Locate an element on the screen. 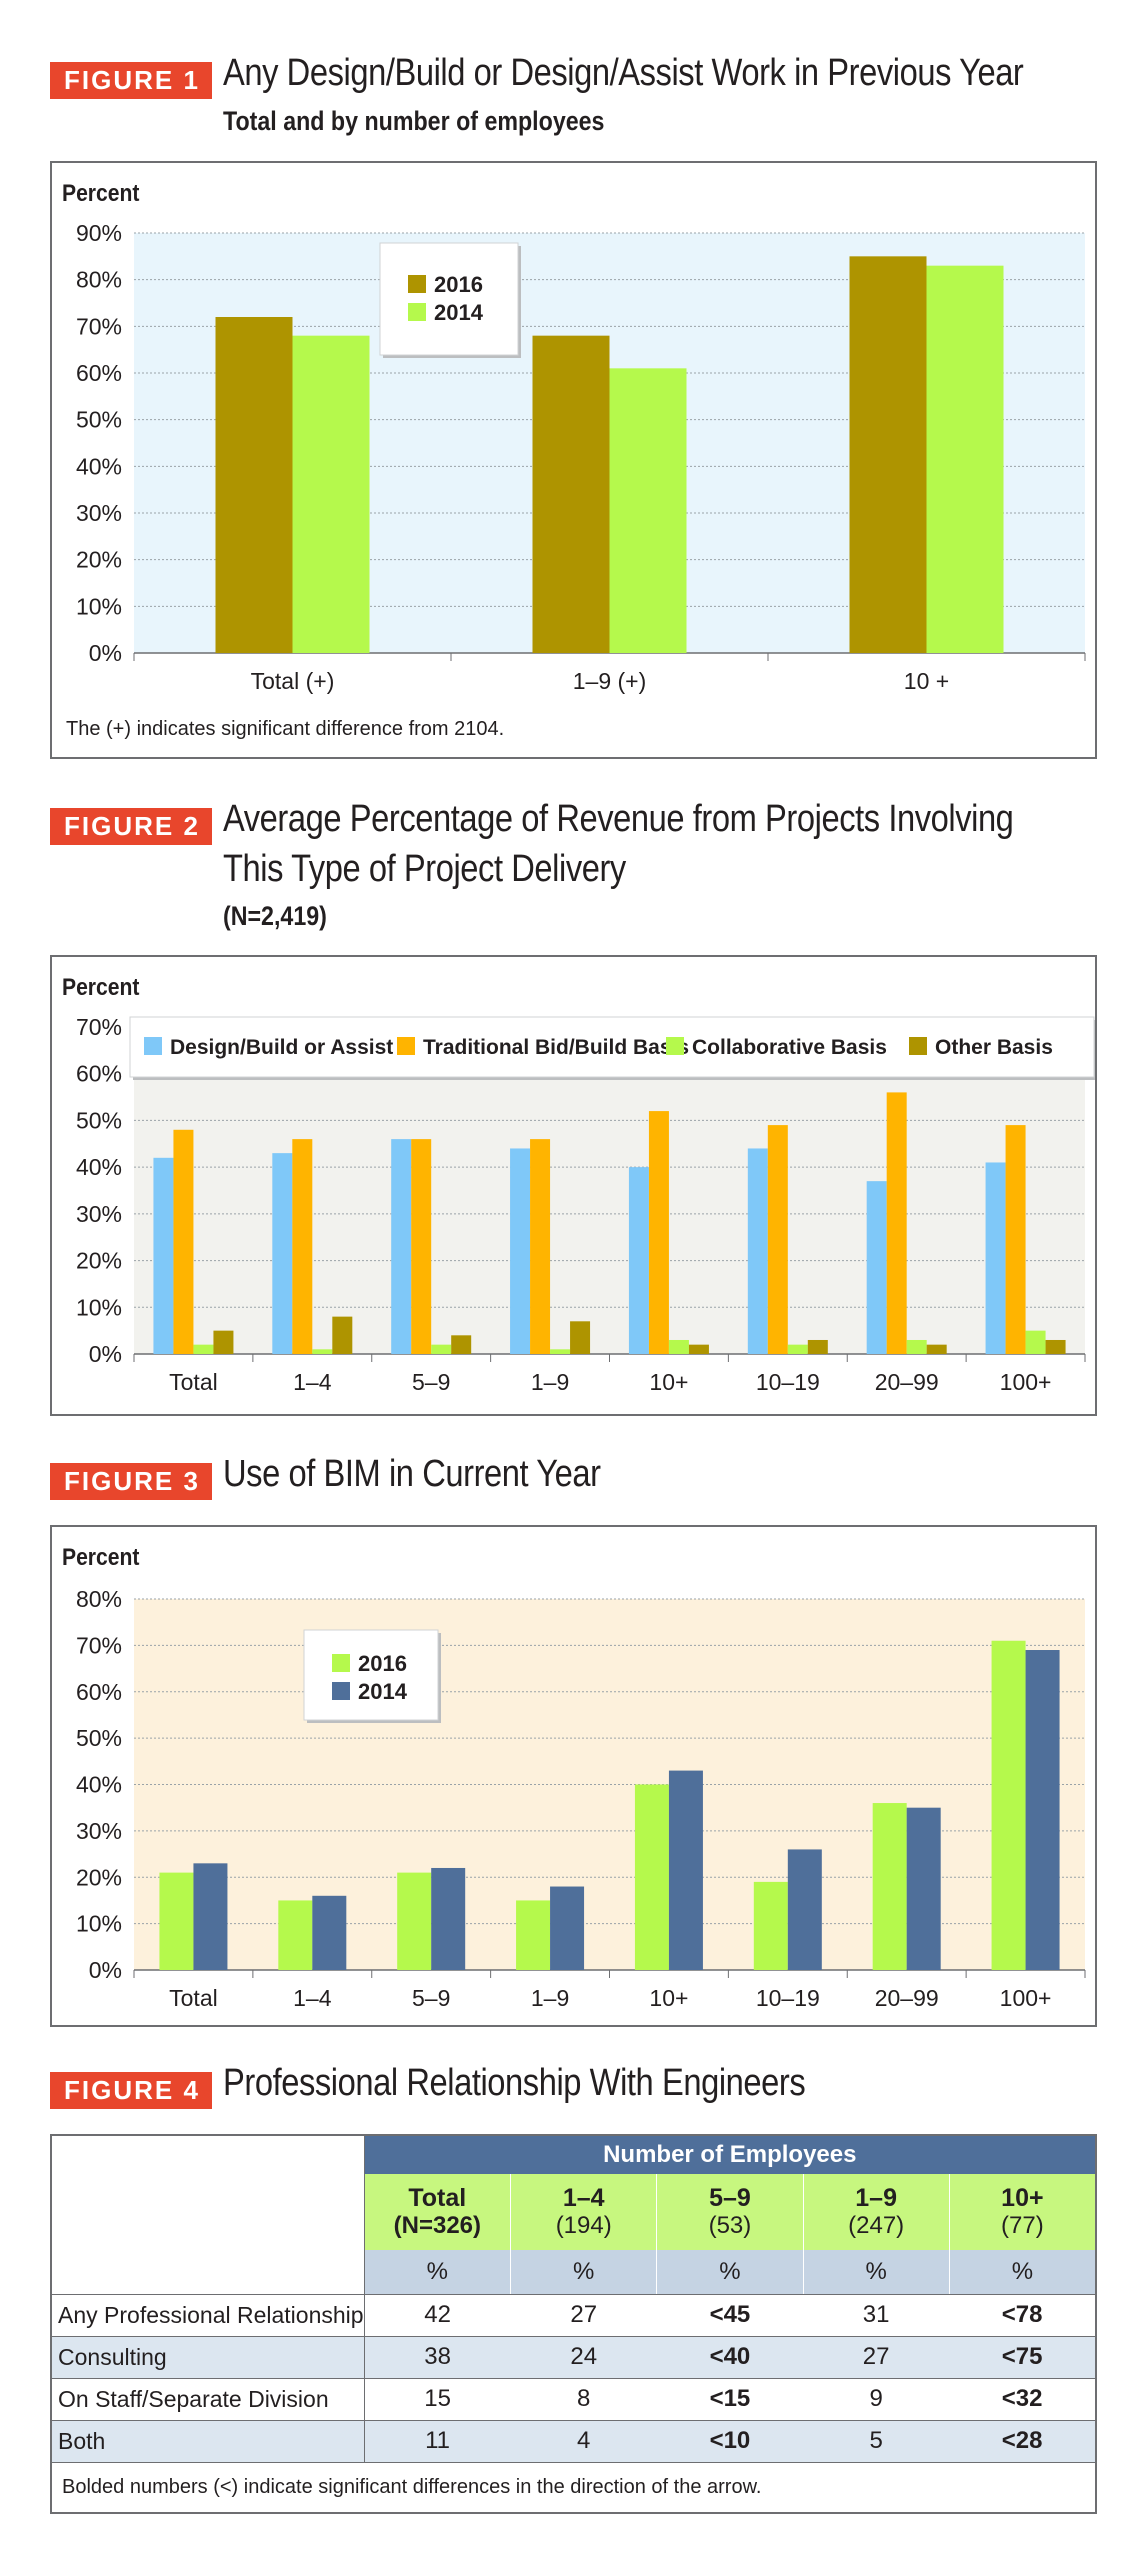  figure-2-subtitle: (N=2,419) is located at coordinates (275, 916).